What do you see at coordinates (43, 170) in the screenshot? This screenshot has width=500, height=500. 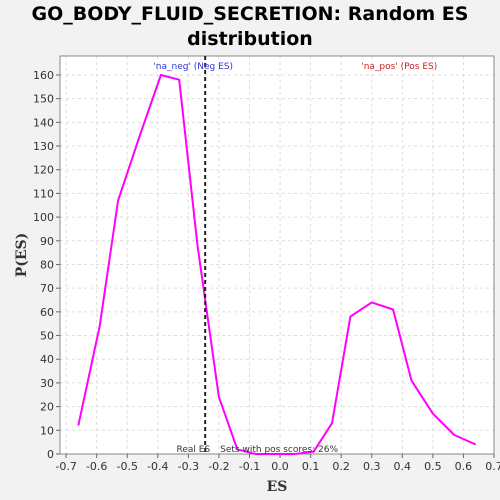 I see `y-tick-label: 120` at bounding box center [43, 170].